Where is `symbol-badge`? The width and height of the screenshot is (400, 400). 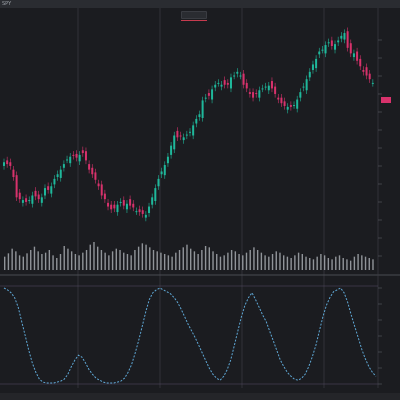
symbol-badge is located at coordinates (194, 15).